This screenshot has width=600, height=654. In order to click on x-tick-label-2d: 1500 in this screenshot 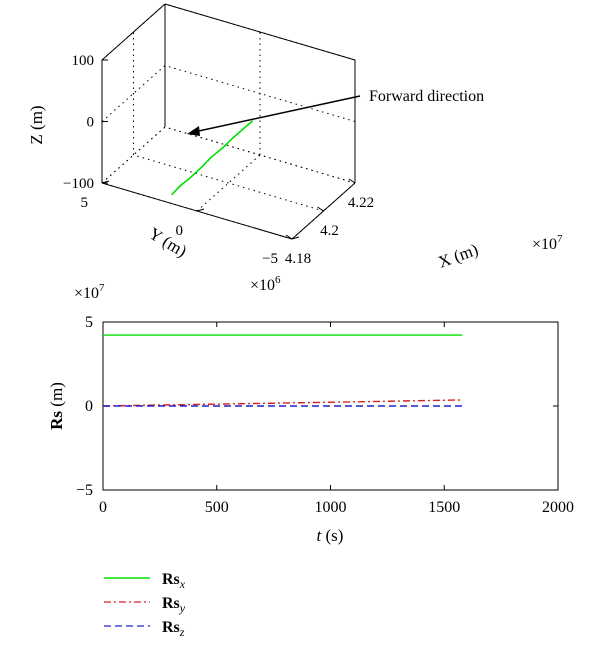, I will do `click(444, 507)`.